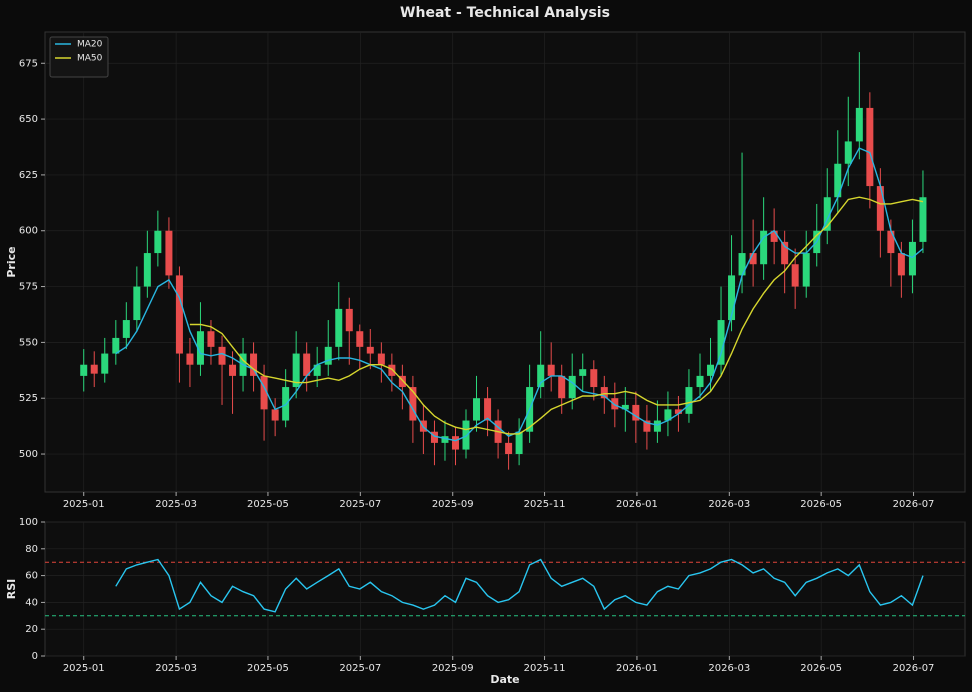 The height and width of the screenshot is (692, 972). I want to click on y-tick-label: 20, so click(31, 629).